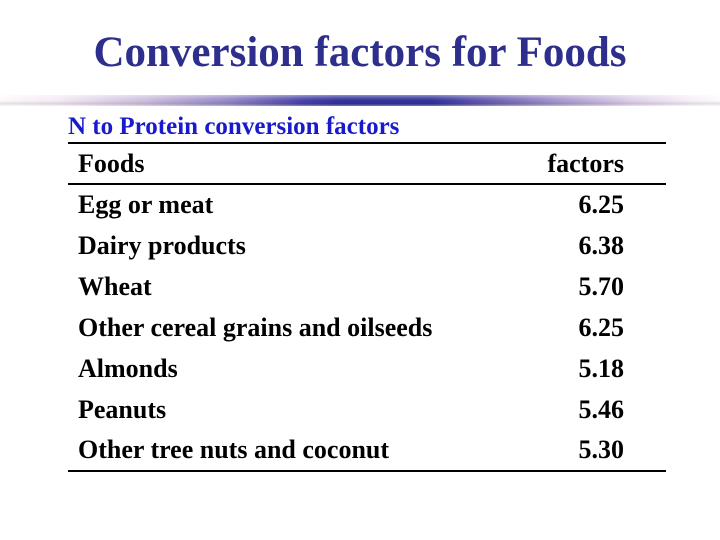  I want to click on slide-title: Conversion factors for Foods, so click(360, 52).